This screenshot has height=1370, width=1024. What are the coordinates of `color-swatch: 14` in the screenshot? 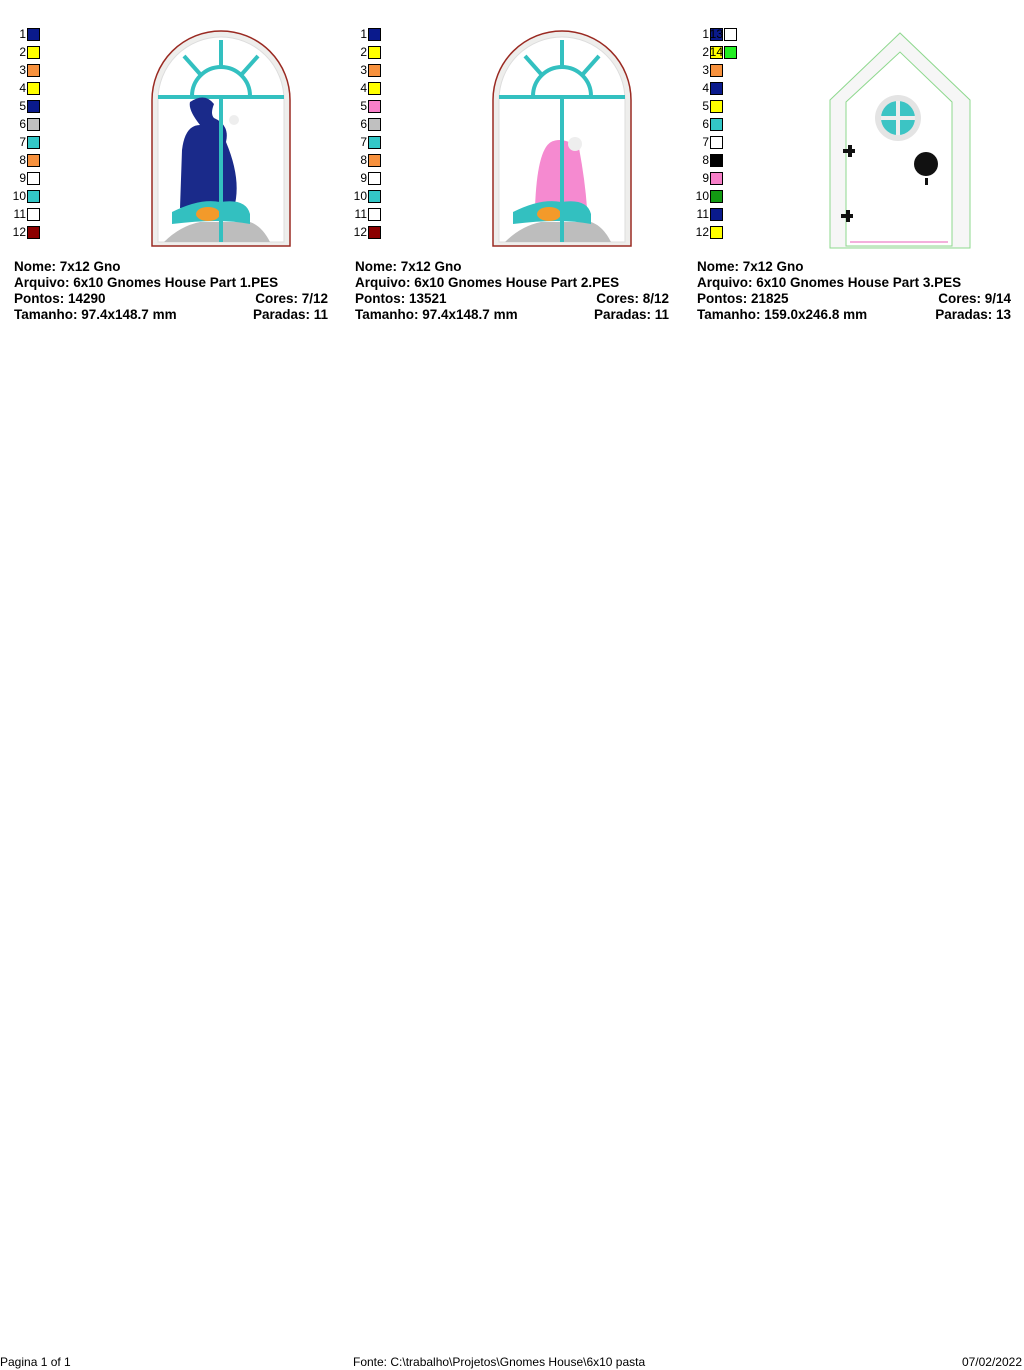 It's located at (720, 52).